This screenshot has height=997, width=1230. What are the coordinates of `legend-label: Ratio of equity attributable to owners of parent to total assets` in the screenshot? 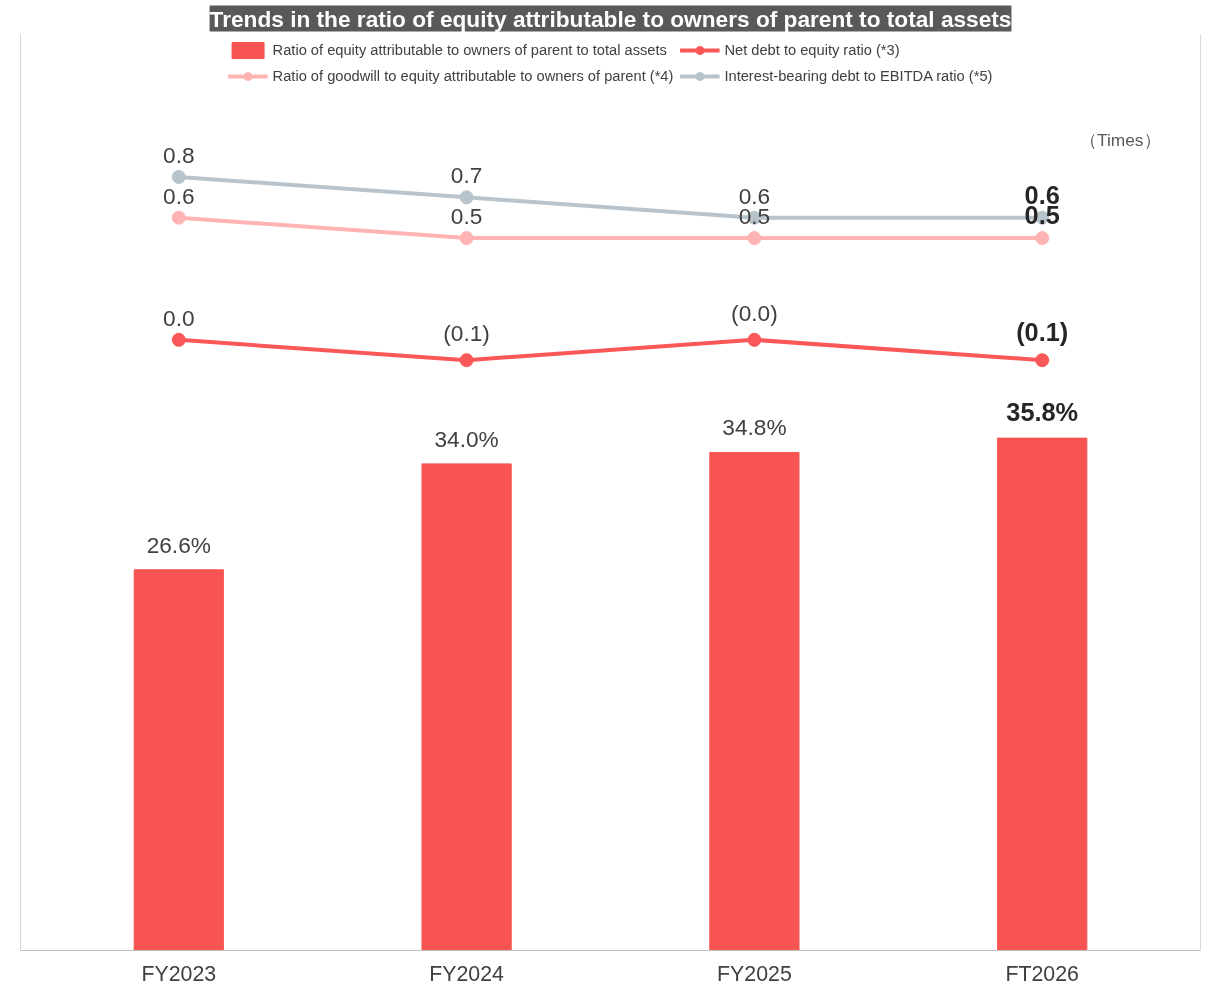 It's located at (469, 50).